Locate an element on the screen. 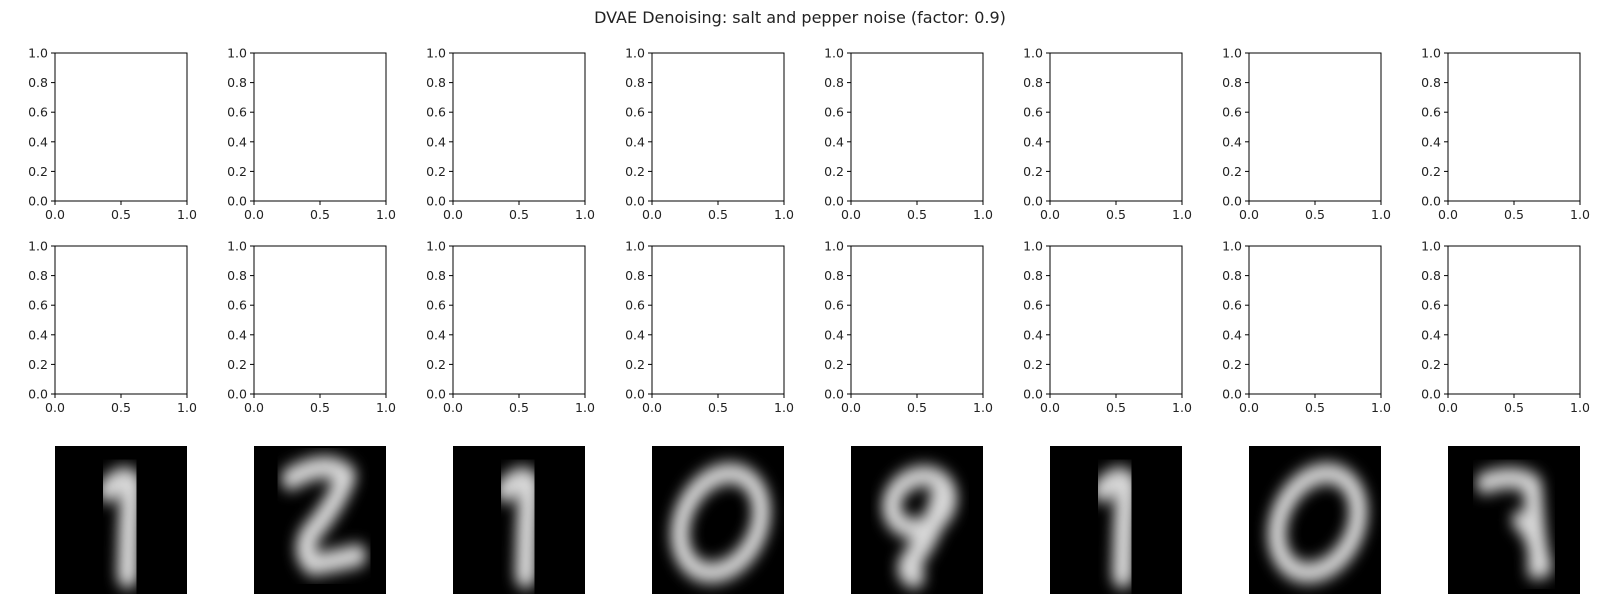 Image resolution: width=1600 pixels, height=604 pixels. subplot-0-6: 0.0 0.5 1.0 0.0 0.2 0.4 0.6 0.8 1.0 is located at coordinates (1306, 134).